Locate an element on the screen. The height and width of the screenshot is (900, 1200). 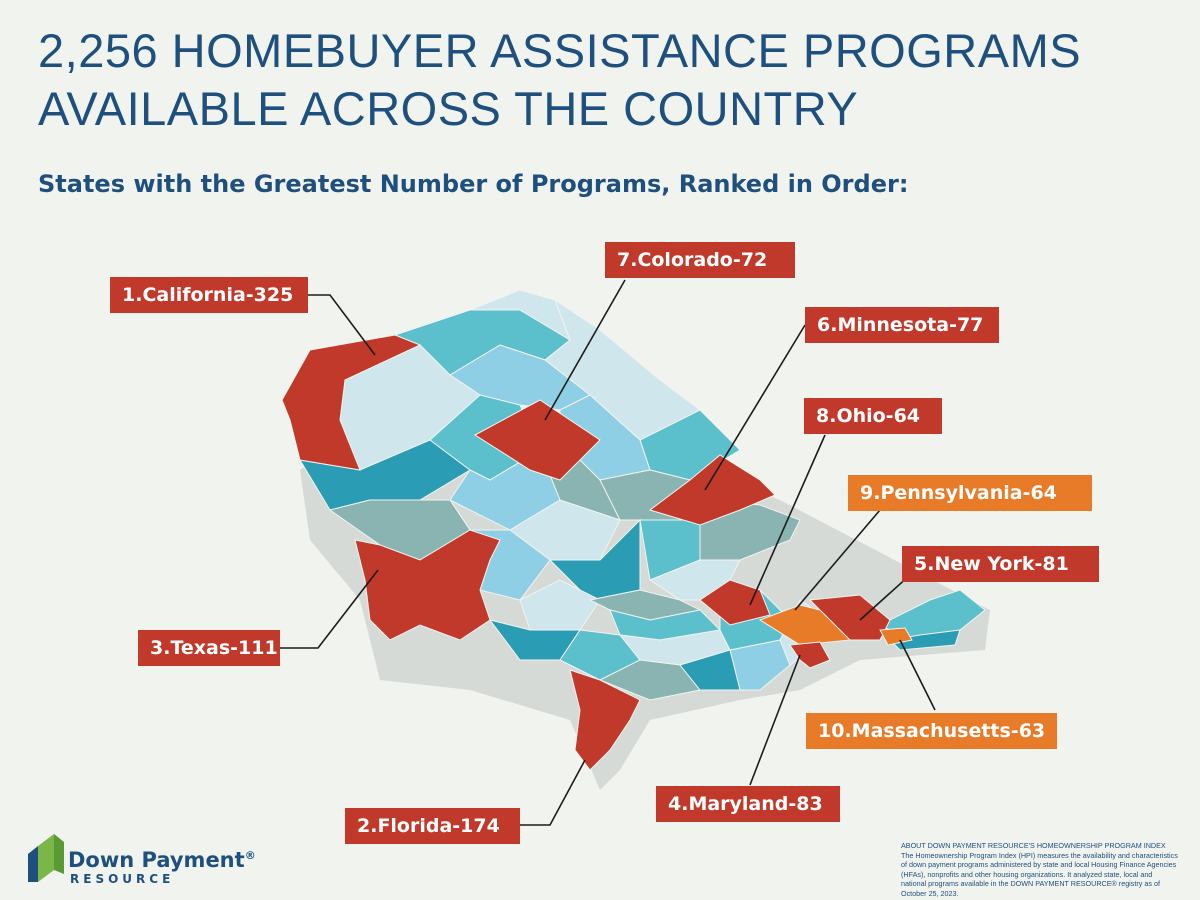
rank-label-ohio: 8.Ohio-64 is located at coordinates (873, 416).